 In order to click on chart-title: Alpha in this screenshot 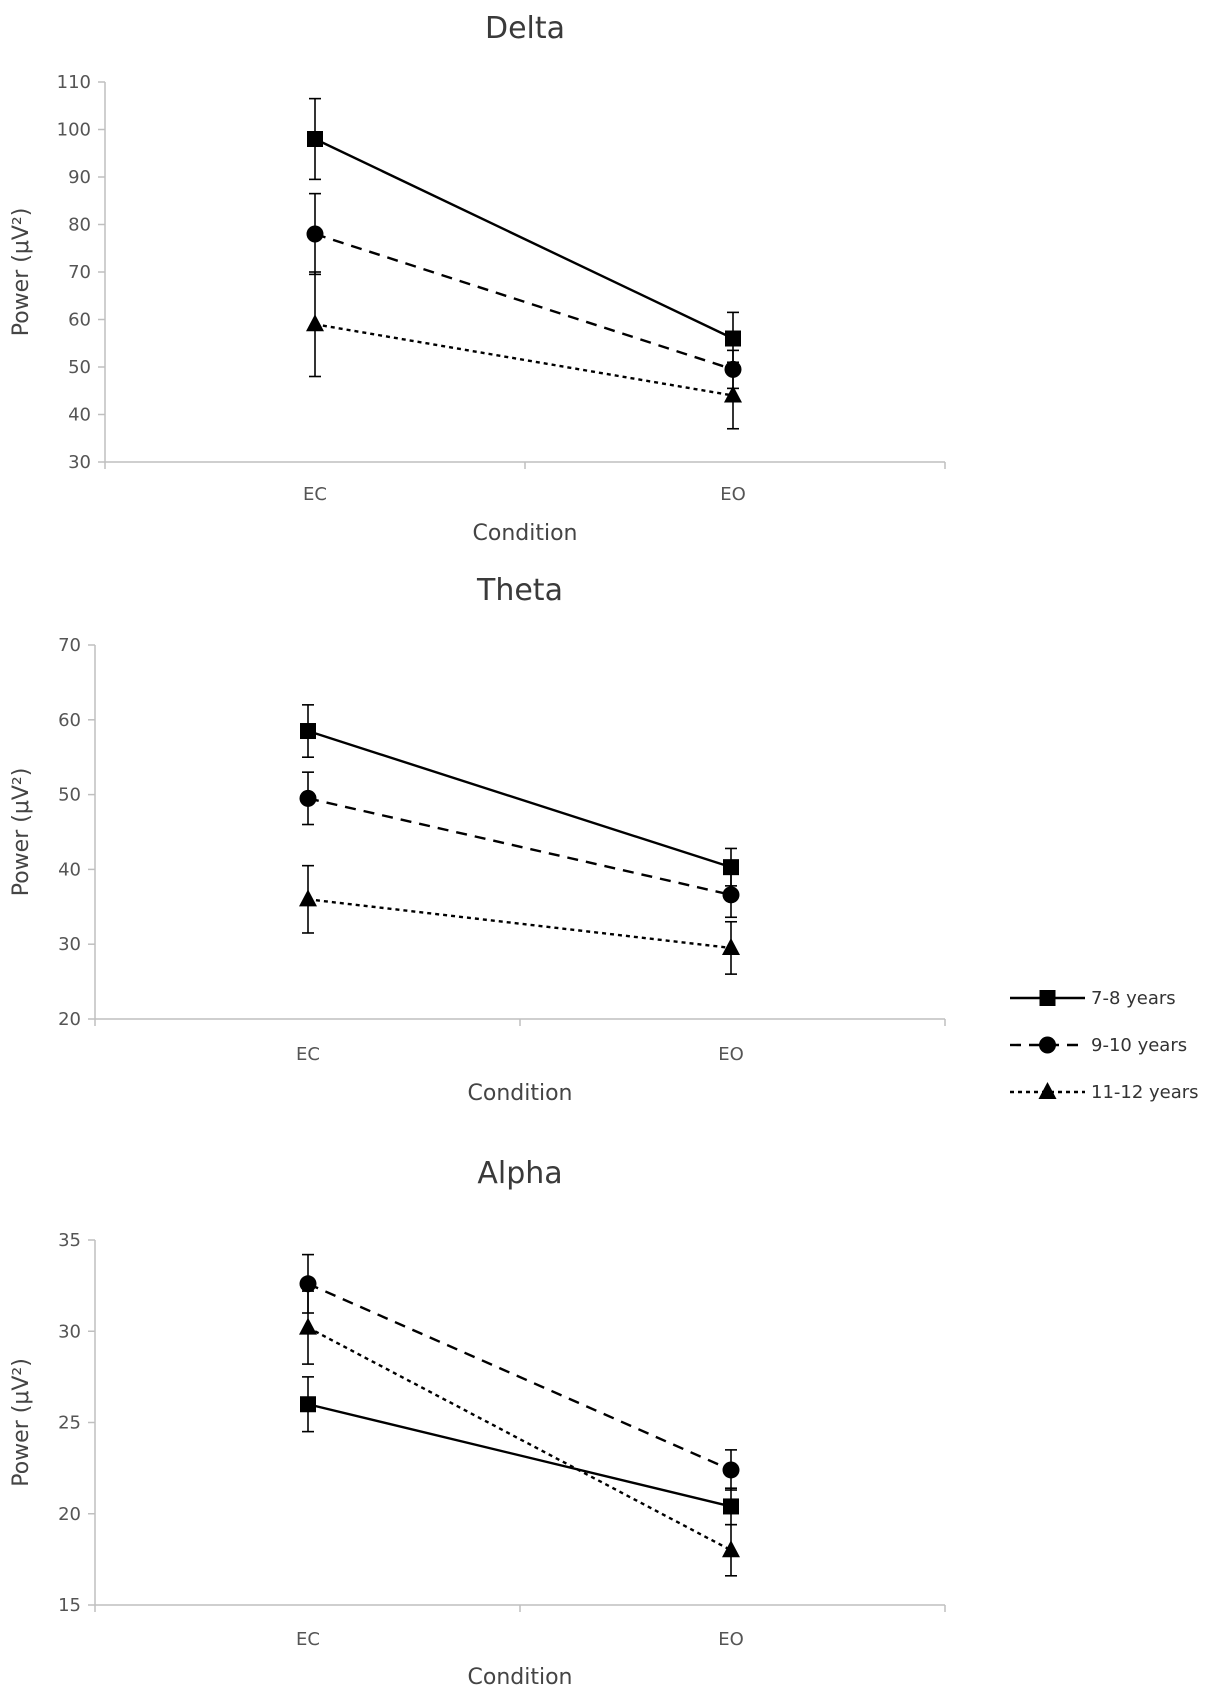, I will do `click(519, 1173)`.